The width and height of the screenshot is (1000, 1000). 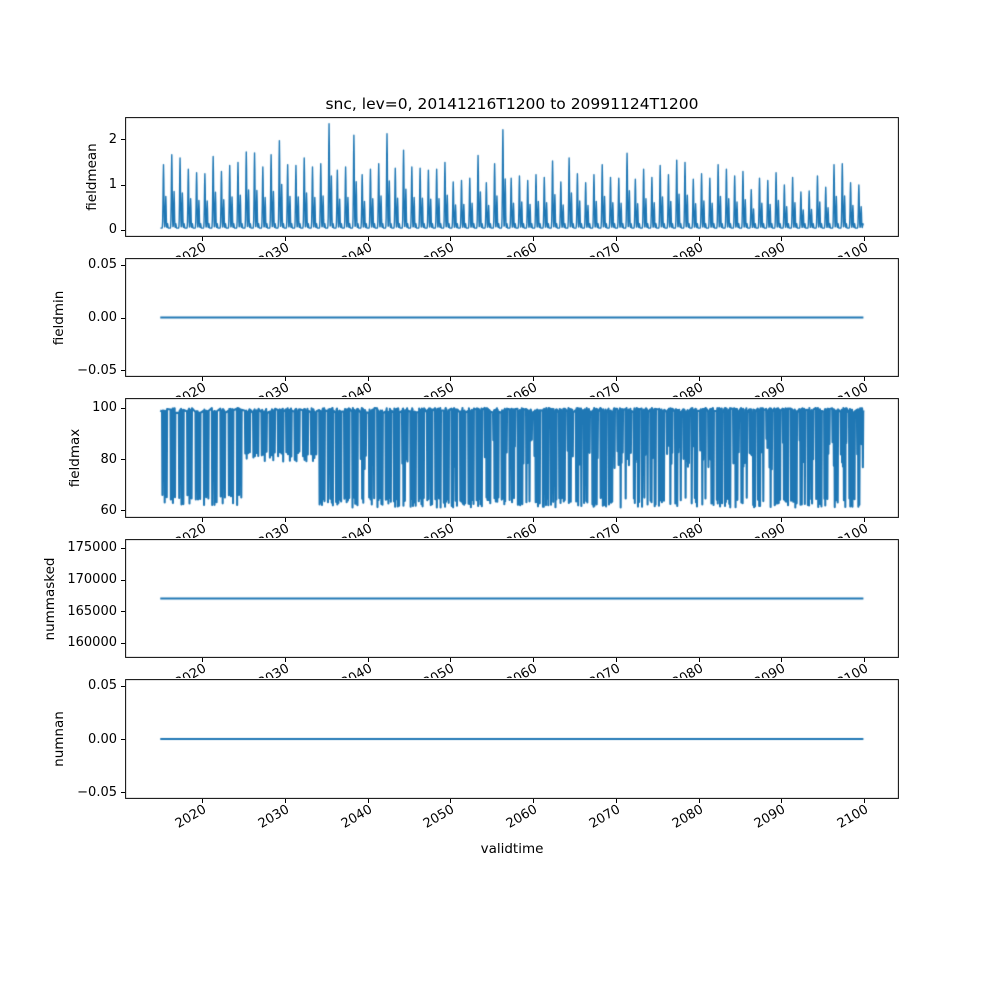 What do you see at coordinates (112, 185) in the screenshot?
I see `y-tick-label: 1` at bounding box center [112, 185].